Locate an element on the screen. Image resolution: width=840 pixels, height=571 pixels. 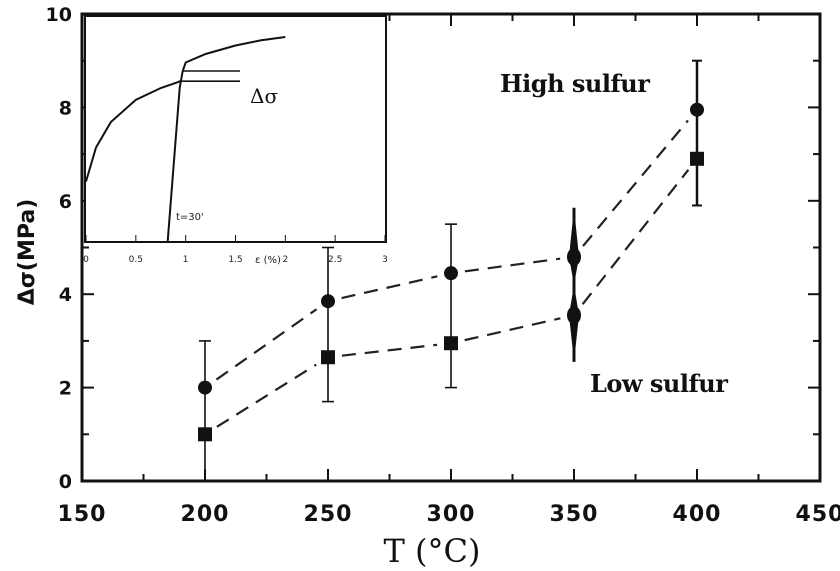
x-tick-label: 200 is located at coordinates (205, 514).